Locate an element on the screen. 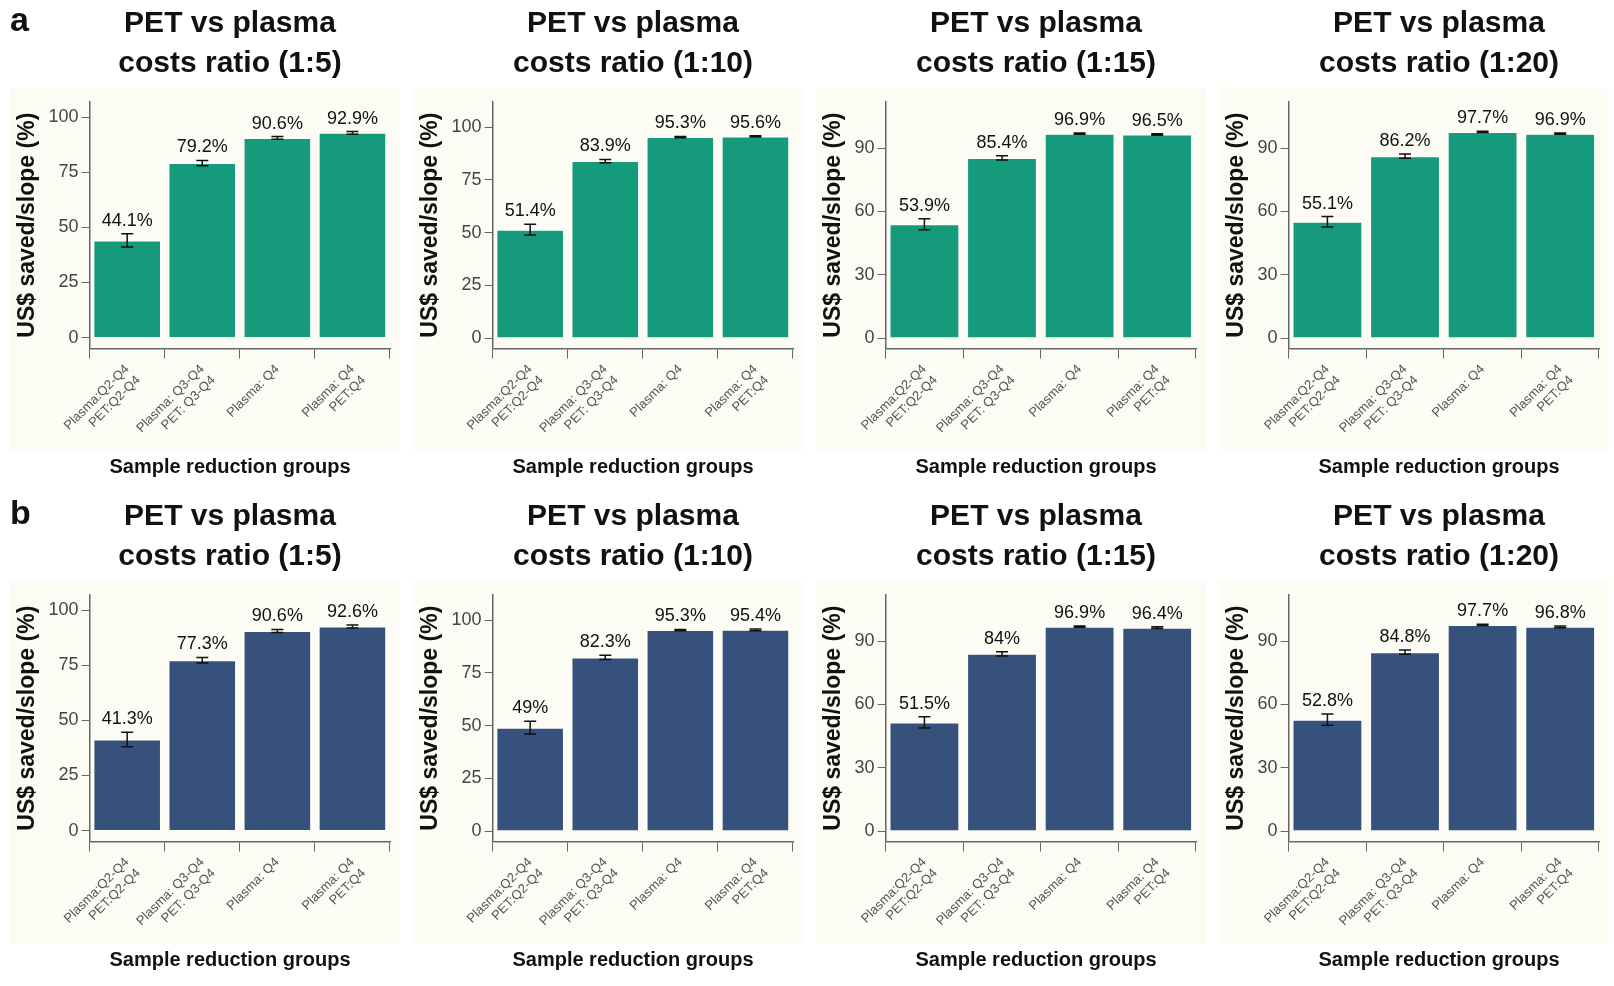  text: a is located at coordinates (19, 19).